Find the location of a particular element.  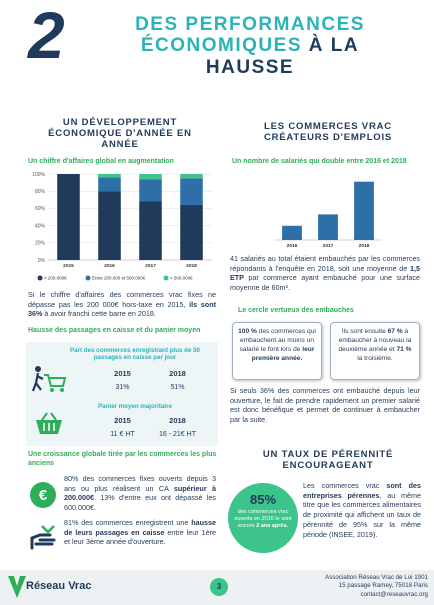

stat-value: 31% is located at coordinates (122, 387).